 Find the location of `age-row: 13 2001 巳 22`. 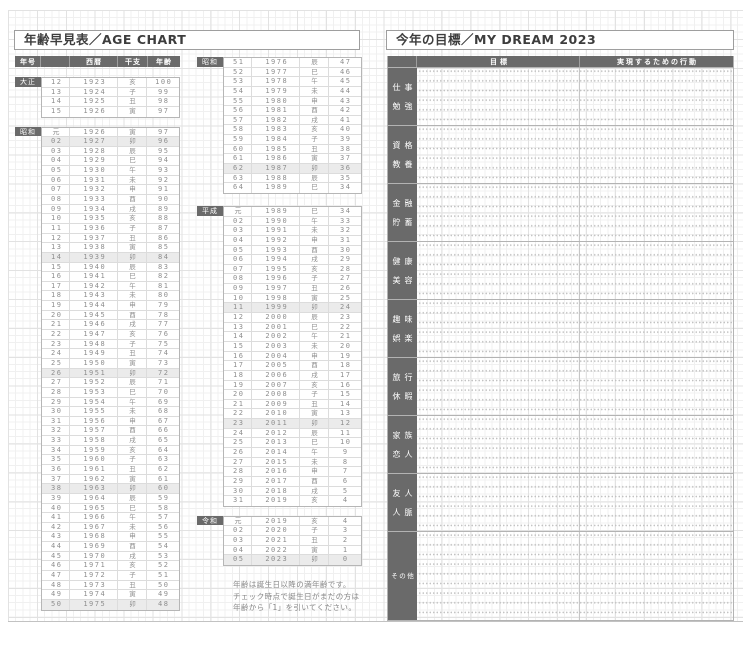

age-row: 13 2001 巳 22 is located at coordinates (292, 328).